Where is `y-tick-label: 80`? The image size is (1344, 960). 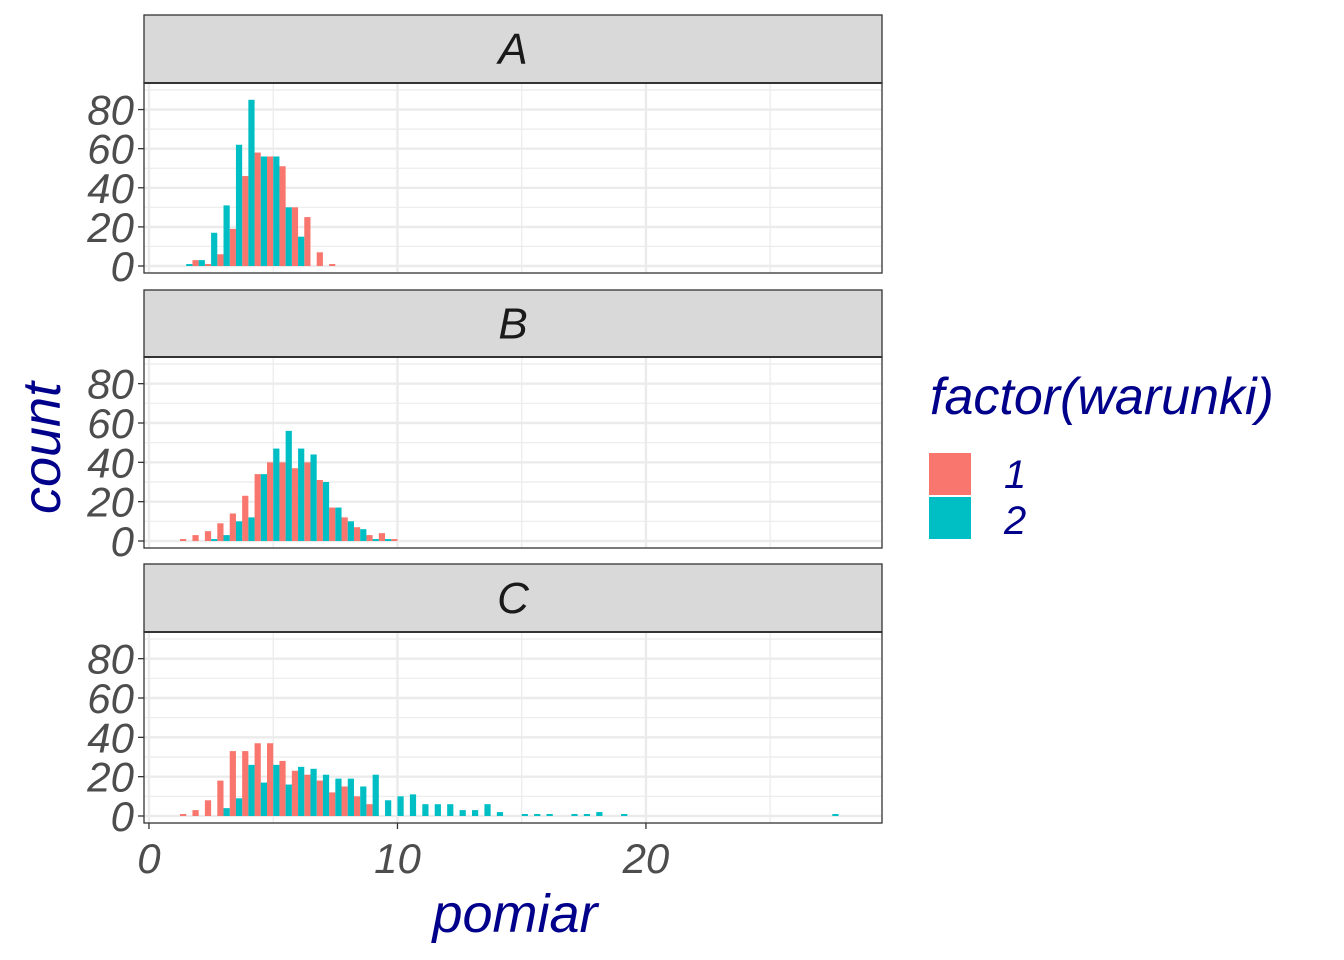 y-tick-label: 80 is located at coordinates (110, 384).